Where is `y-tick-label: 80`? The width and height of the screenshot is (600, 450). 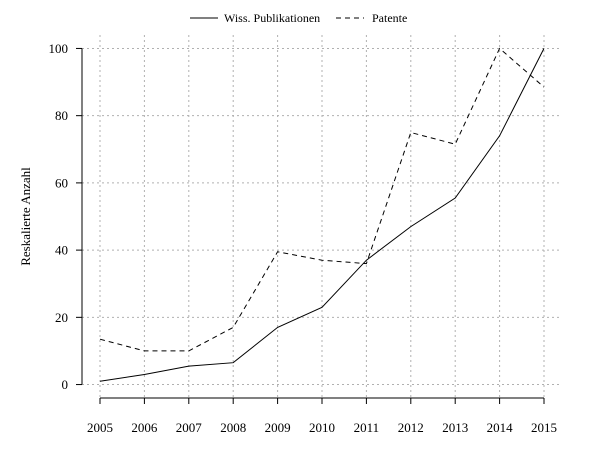
y-tick-label: 80 is located at coordinates (61, 115).